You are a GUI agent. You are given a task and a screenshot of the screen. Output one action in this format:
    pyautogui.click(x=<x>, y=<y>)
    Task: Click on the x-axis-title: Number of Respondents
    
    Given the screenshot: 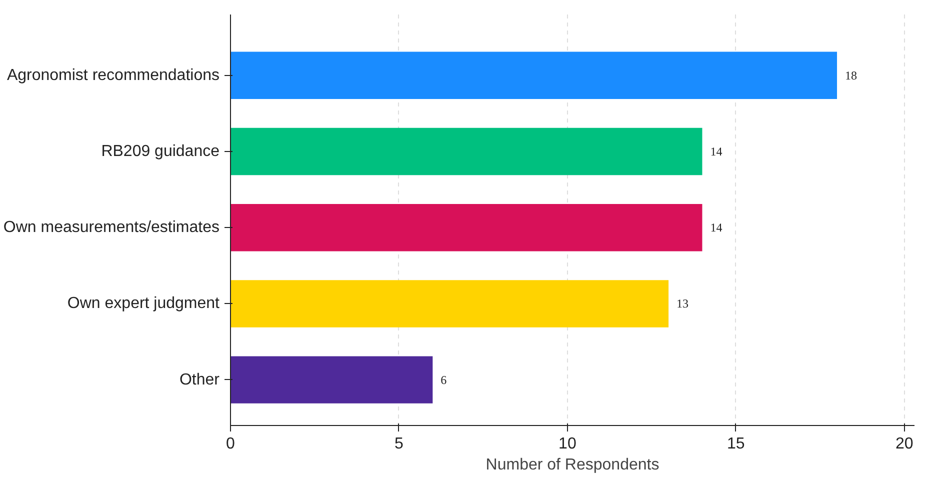 What is the action you would take?
    pyautogui.click(x=573, y=465)
    